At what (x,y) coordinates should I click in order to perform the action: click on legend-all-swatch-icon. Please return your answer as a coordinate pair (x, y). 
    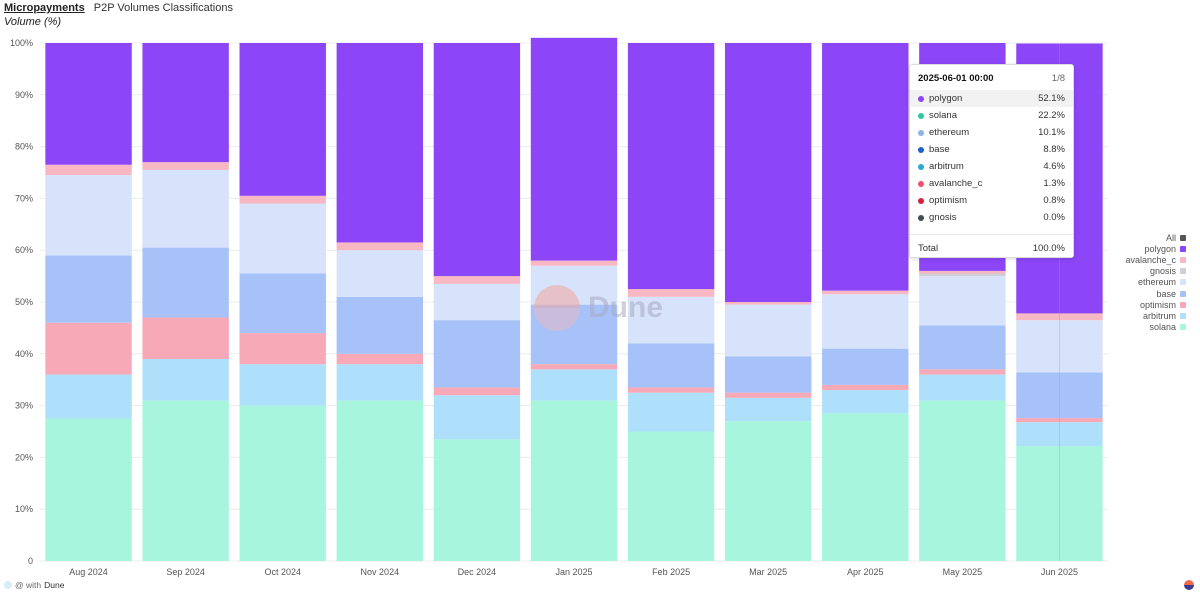
    Looking at the image, I should click on (1183, 237).